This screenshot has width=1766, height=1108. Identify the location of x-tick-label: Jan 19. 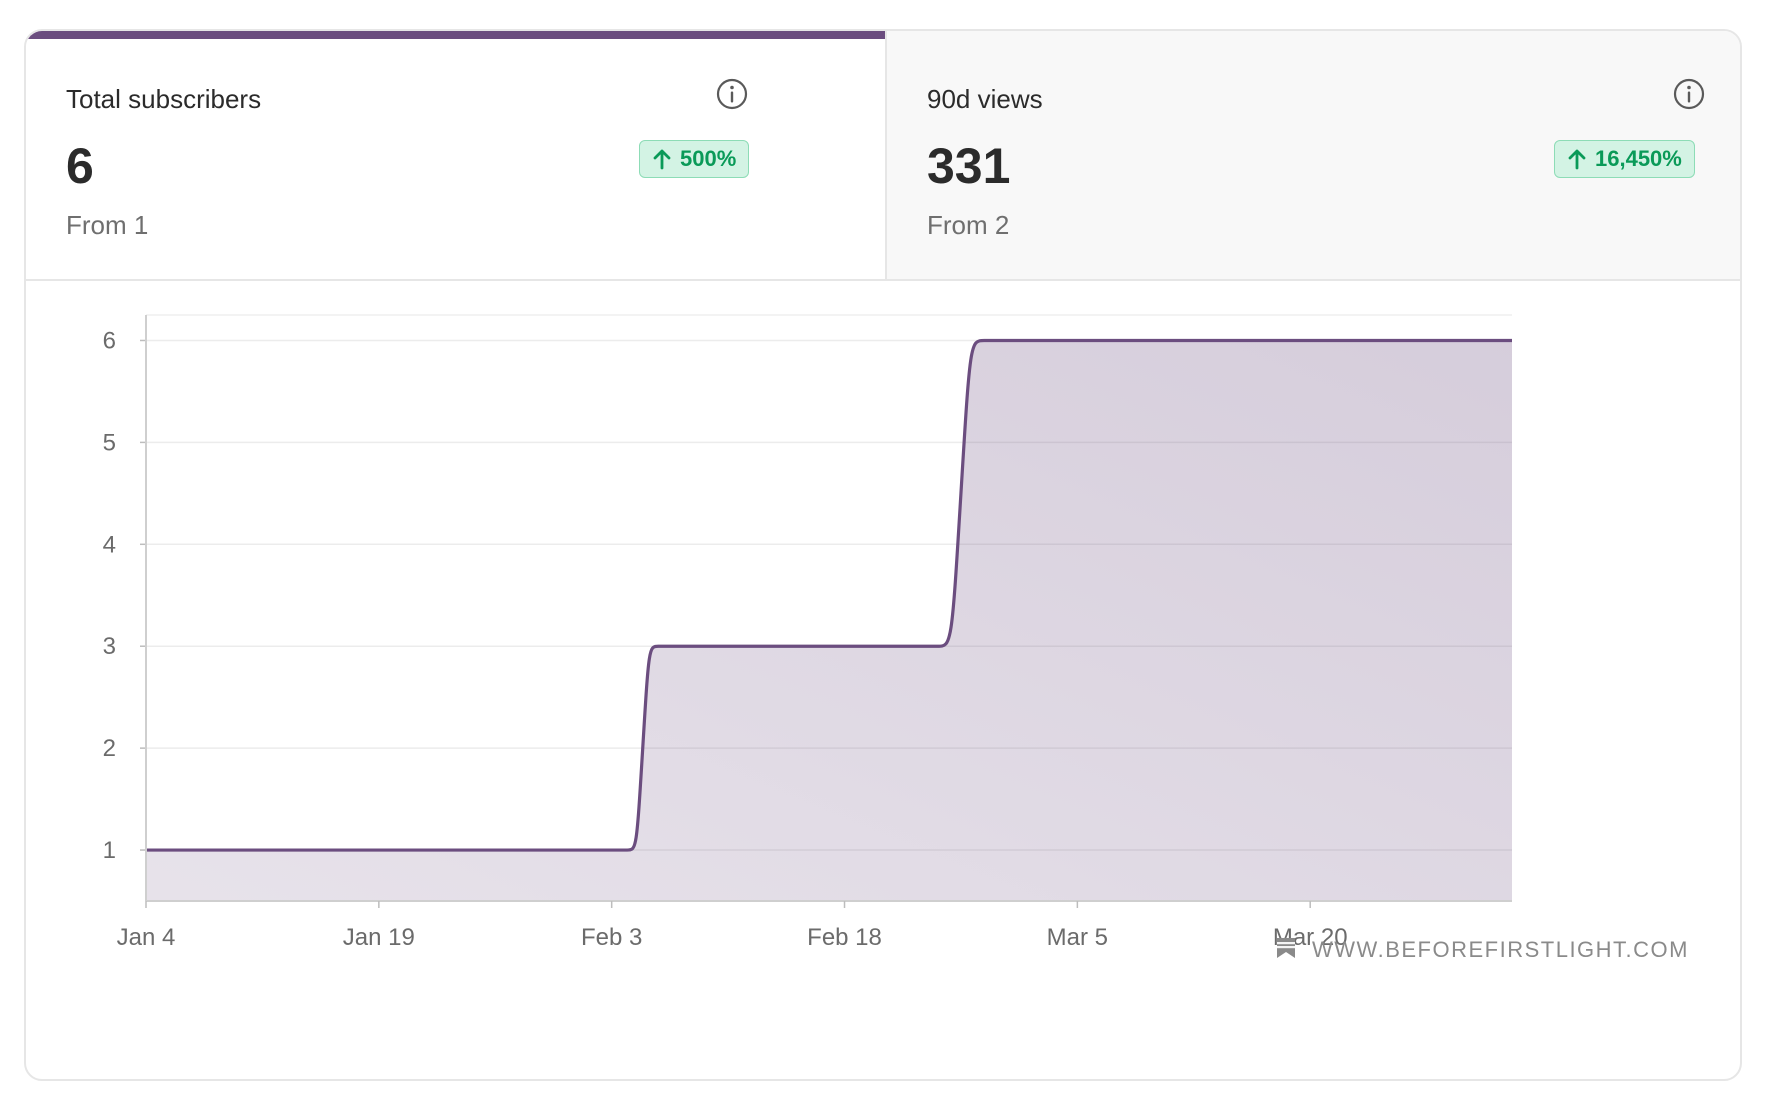
(379, 937).